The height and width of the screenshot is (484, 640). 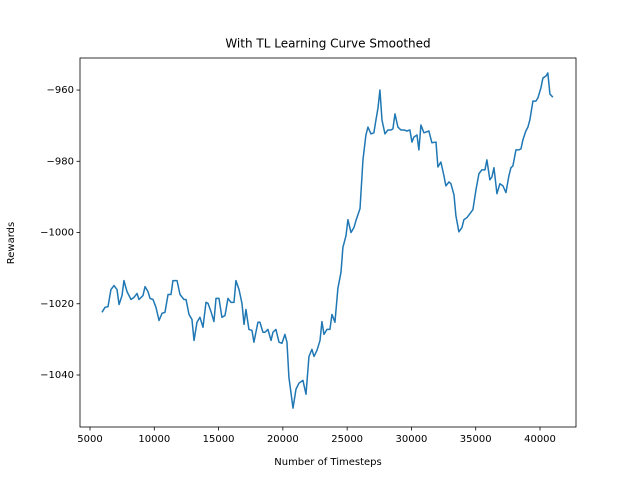 I want to click on x-tick-label: 25000, so click(x=347, y=439).